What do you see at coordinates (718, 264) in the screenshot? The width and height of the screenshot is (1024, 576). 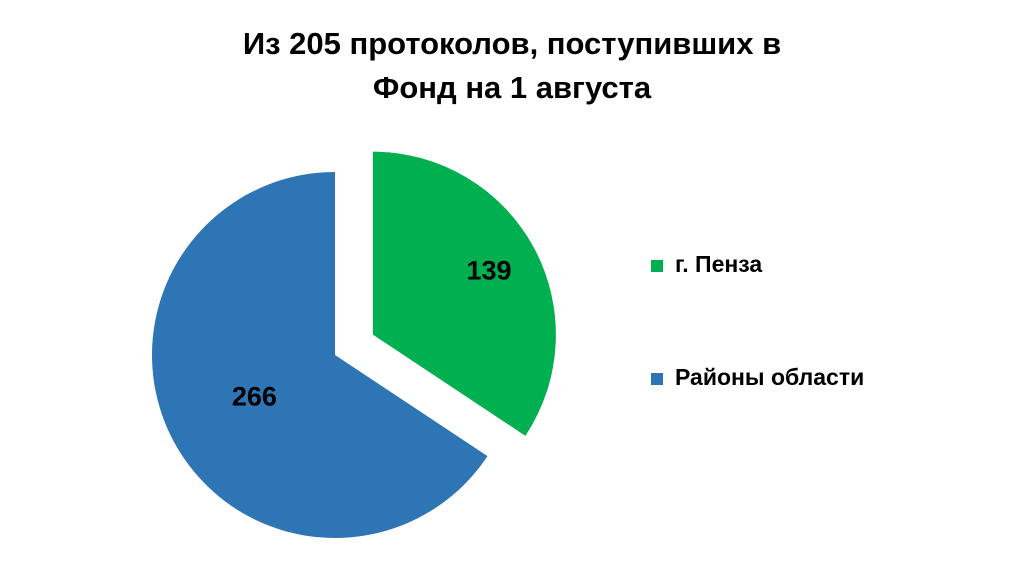 I see `legend-label: г. Пенза` at bounding box center [718, 264].